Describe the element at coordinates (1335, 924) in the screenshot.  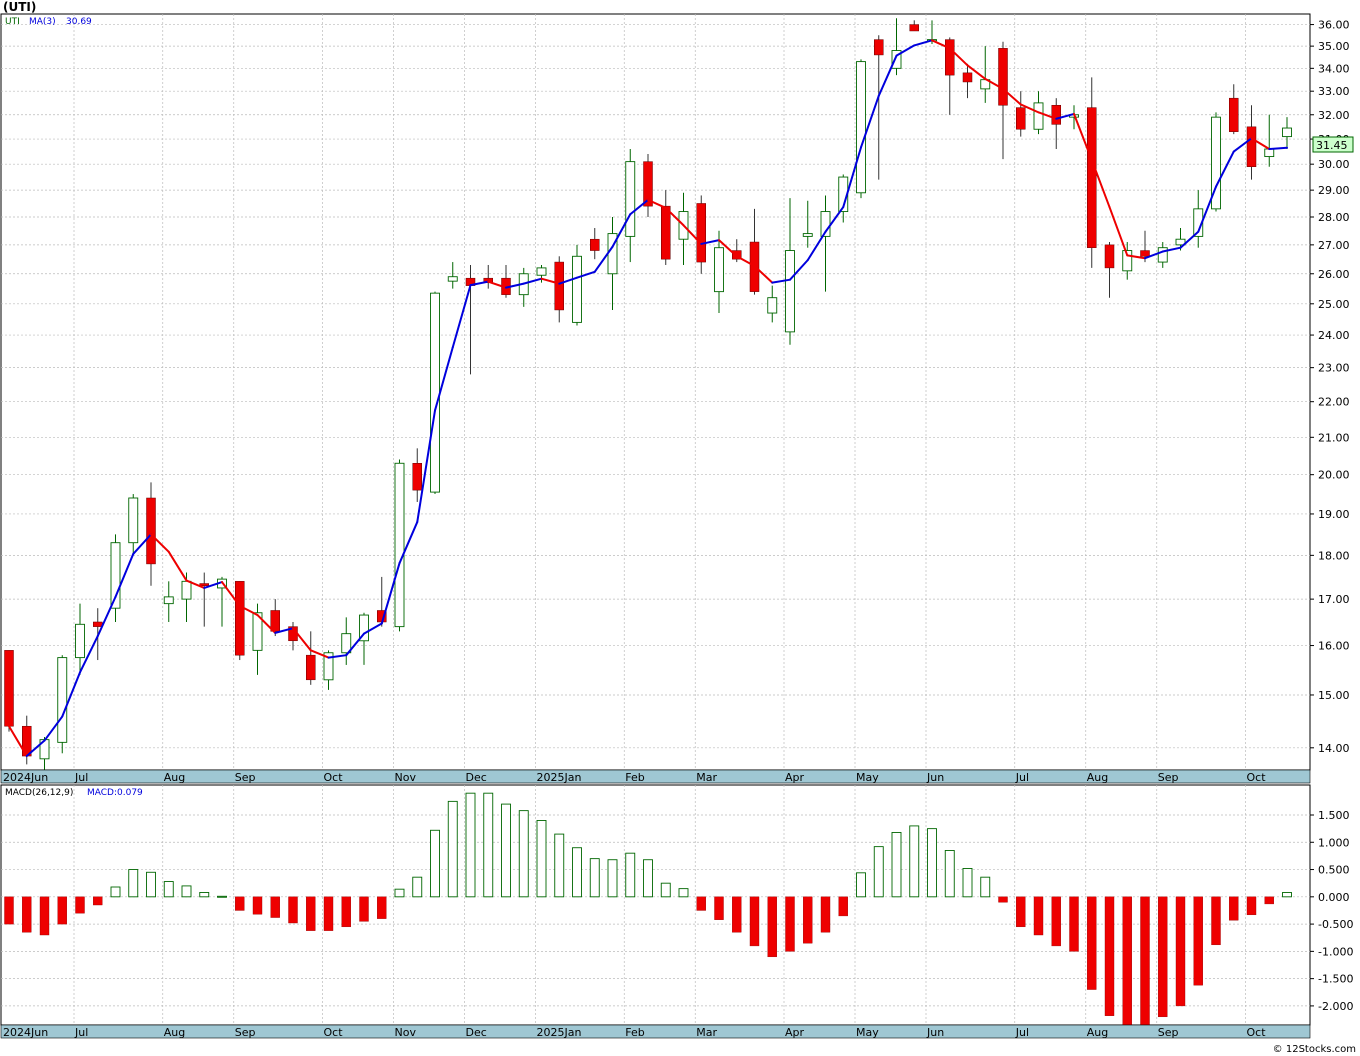
I see `macd-tick-label: -0.500` at that location.